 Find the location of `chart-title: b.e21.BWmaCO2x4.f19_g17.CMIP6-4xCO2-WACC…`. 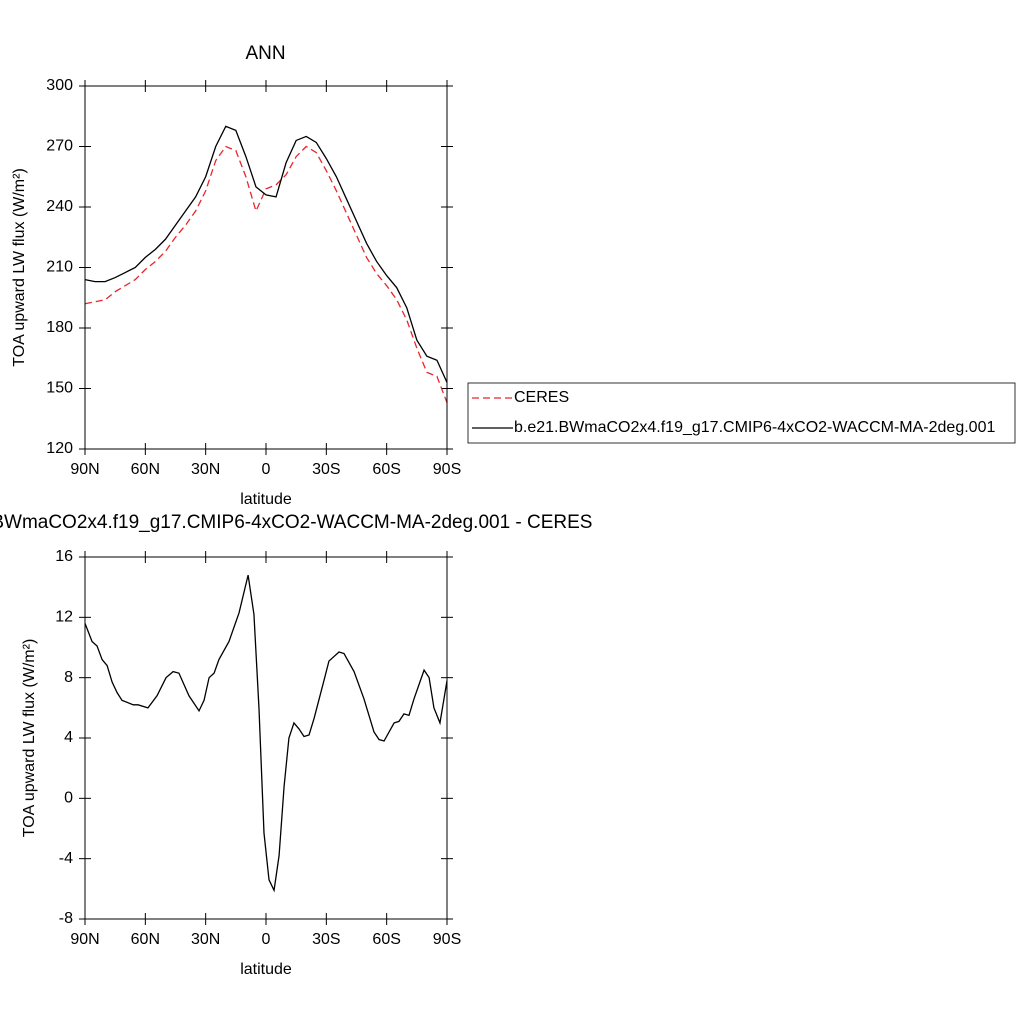

chart-title: b.e21.BWmaCO2x4.f19_g17.CMIP6-4xCO2-WACC… is located at coordinates (296, 522).